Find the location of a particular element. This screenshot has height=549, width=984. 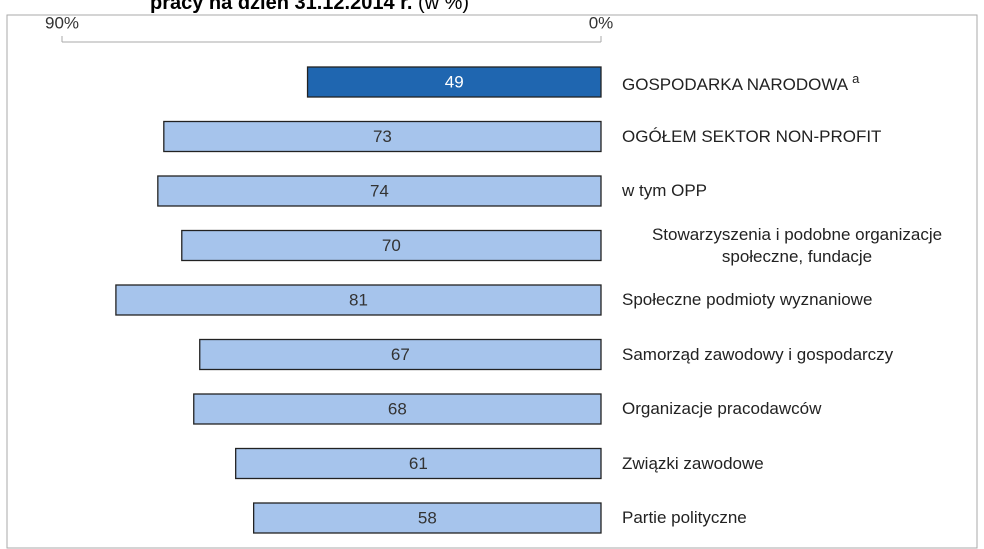

category-label: Samorząd zawodowy i gospodarczy is located at coordinates (797, 355).